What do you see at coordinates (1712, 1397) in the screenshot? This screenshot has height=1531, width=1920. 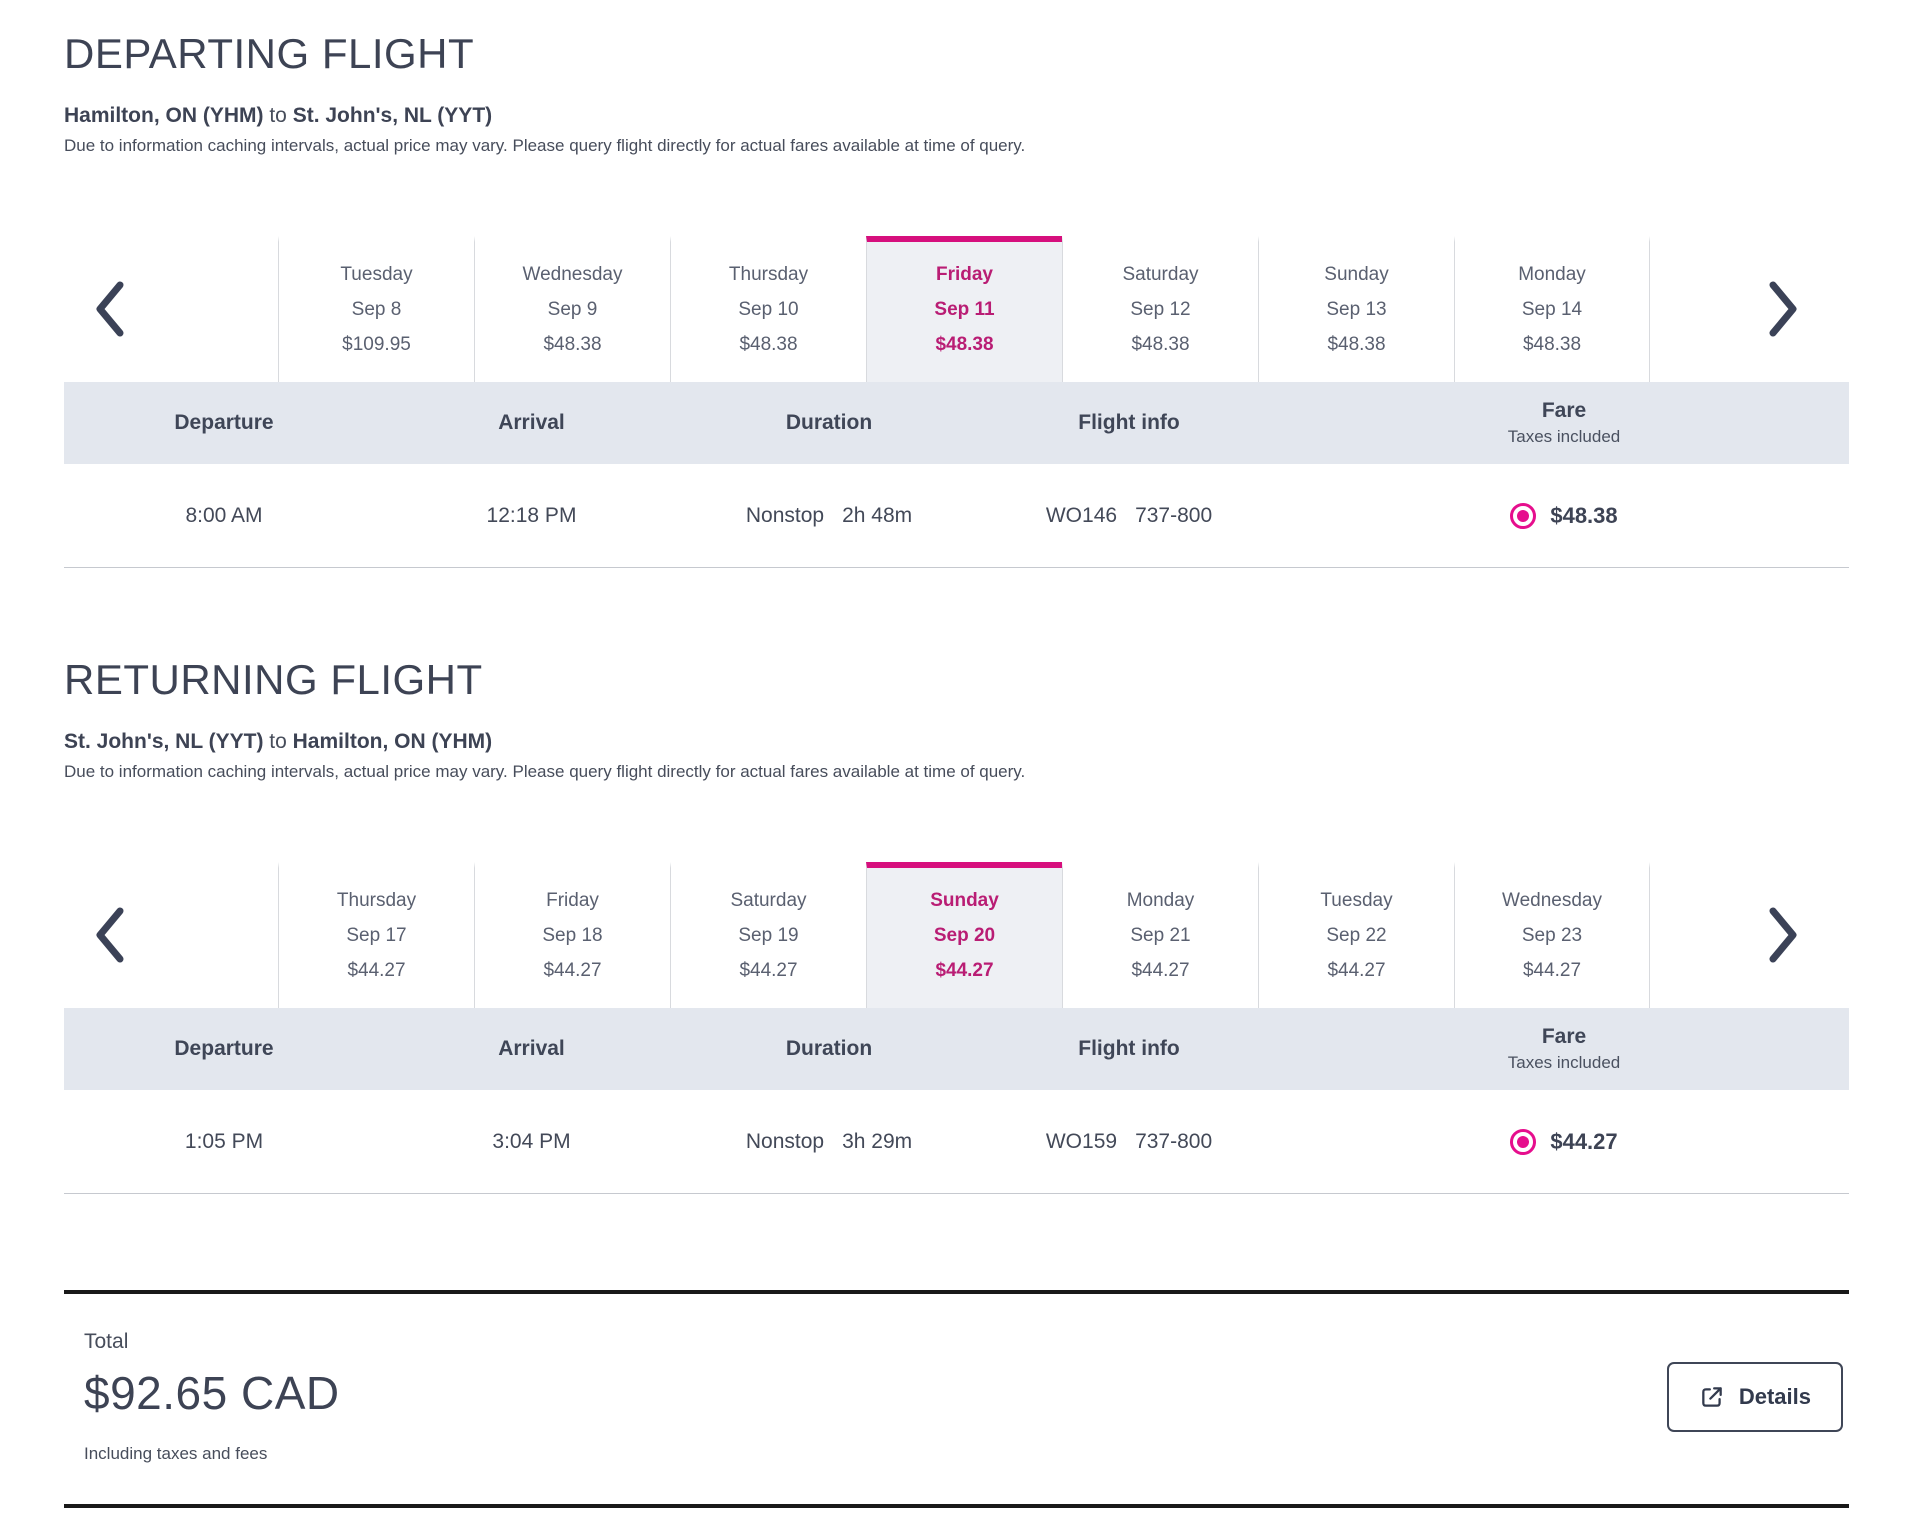 I see `external-link-icon` at bounding box center [1712, 1397].